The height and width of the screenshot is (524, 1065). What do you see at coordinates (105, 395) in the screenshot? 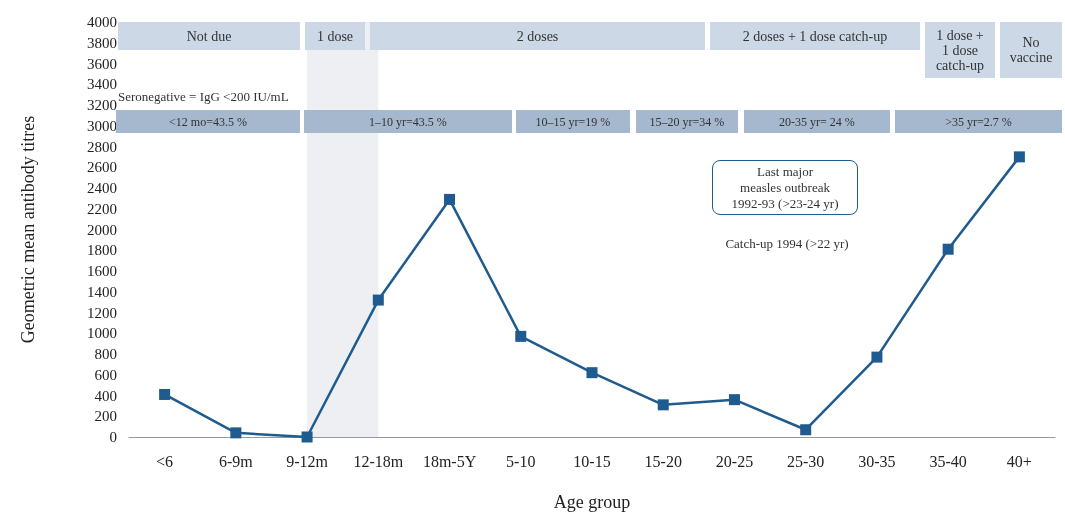
I see `y-tick-label: 400` at bounding box center [105, 395].